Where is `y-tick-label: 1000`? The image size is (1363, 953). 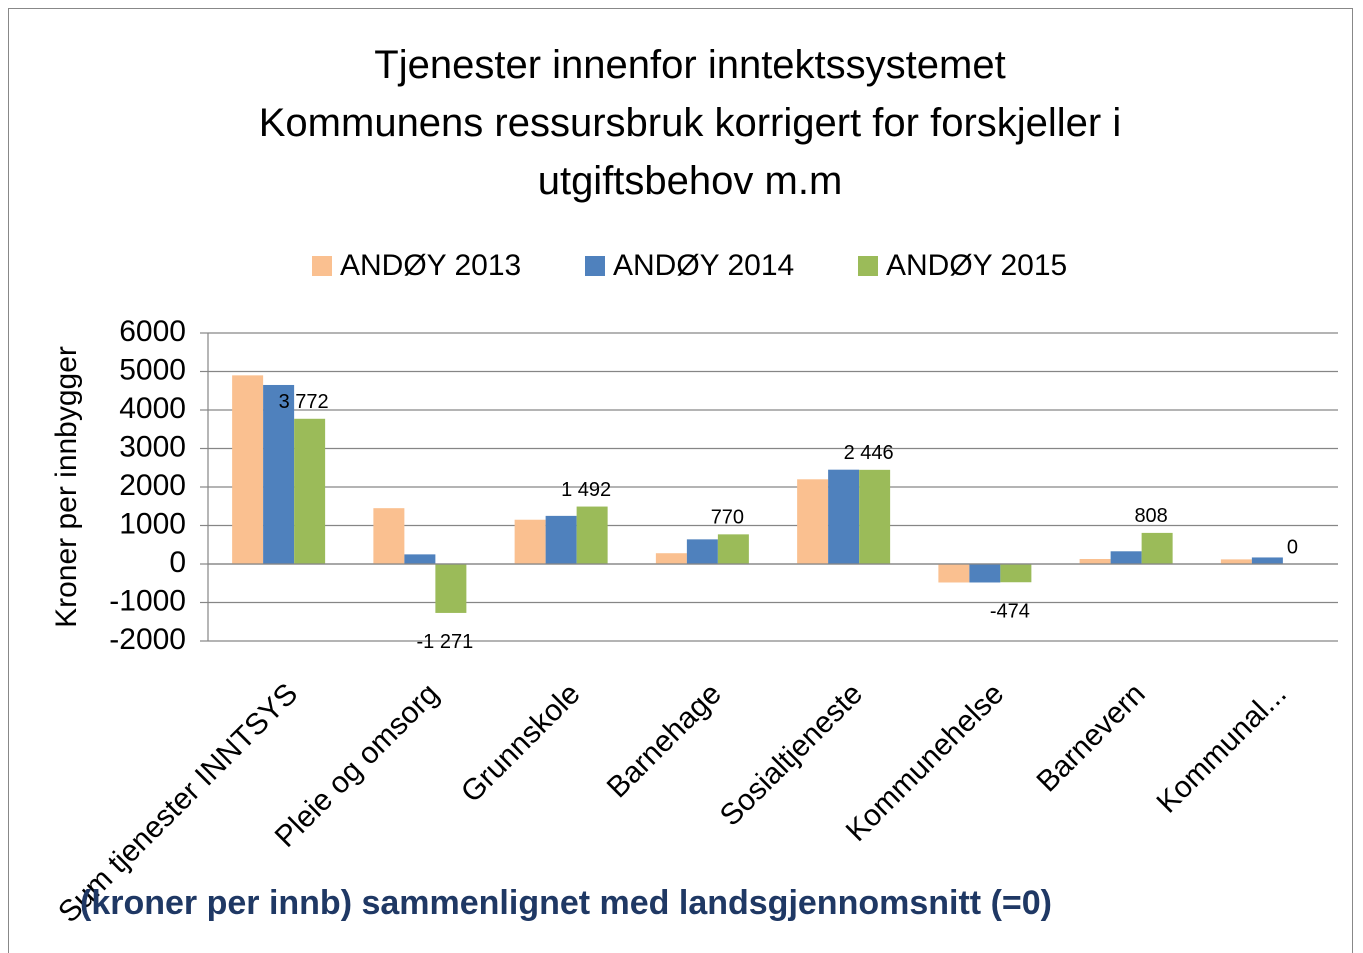
y-tick-label: 1000 is located at coordinates (152, 523).